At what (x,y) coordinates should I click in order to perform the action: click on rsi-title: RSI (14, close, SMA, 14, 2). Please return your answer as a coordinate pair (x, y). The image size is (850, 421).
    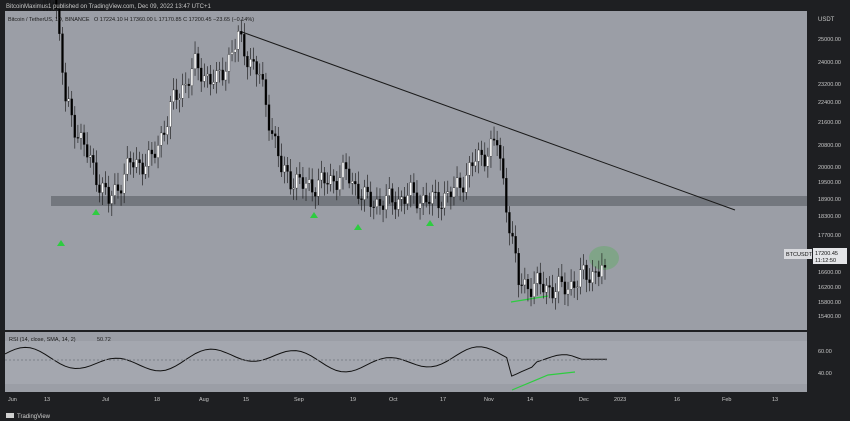
    Looking at the image, I should click on (42, 340).